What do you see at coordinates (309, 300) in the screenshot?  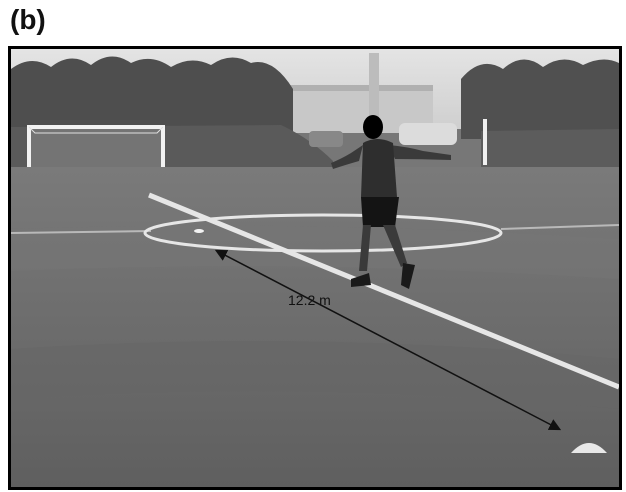 I see `distance-label: 12.2 m` at bounding box center [309, 300].